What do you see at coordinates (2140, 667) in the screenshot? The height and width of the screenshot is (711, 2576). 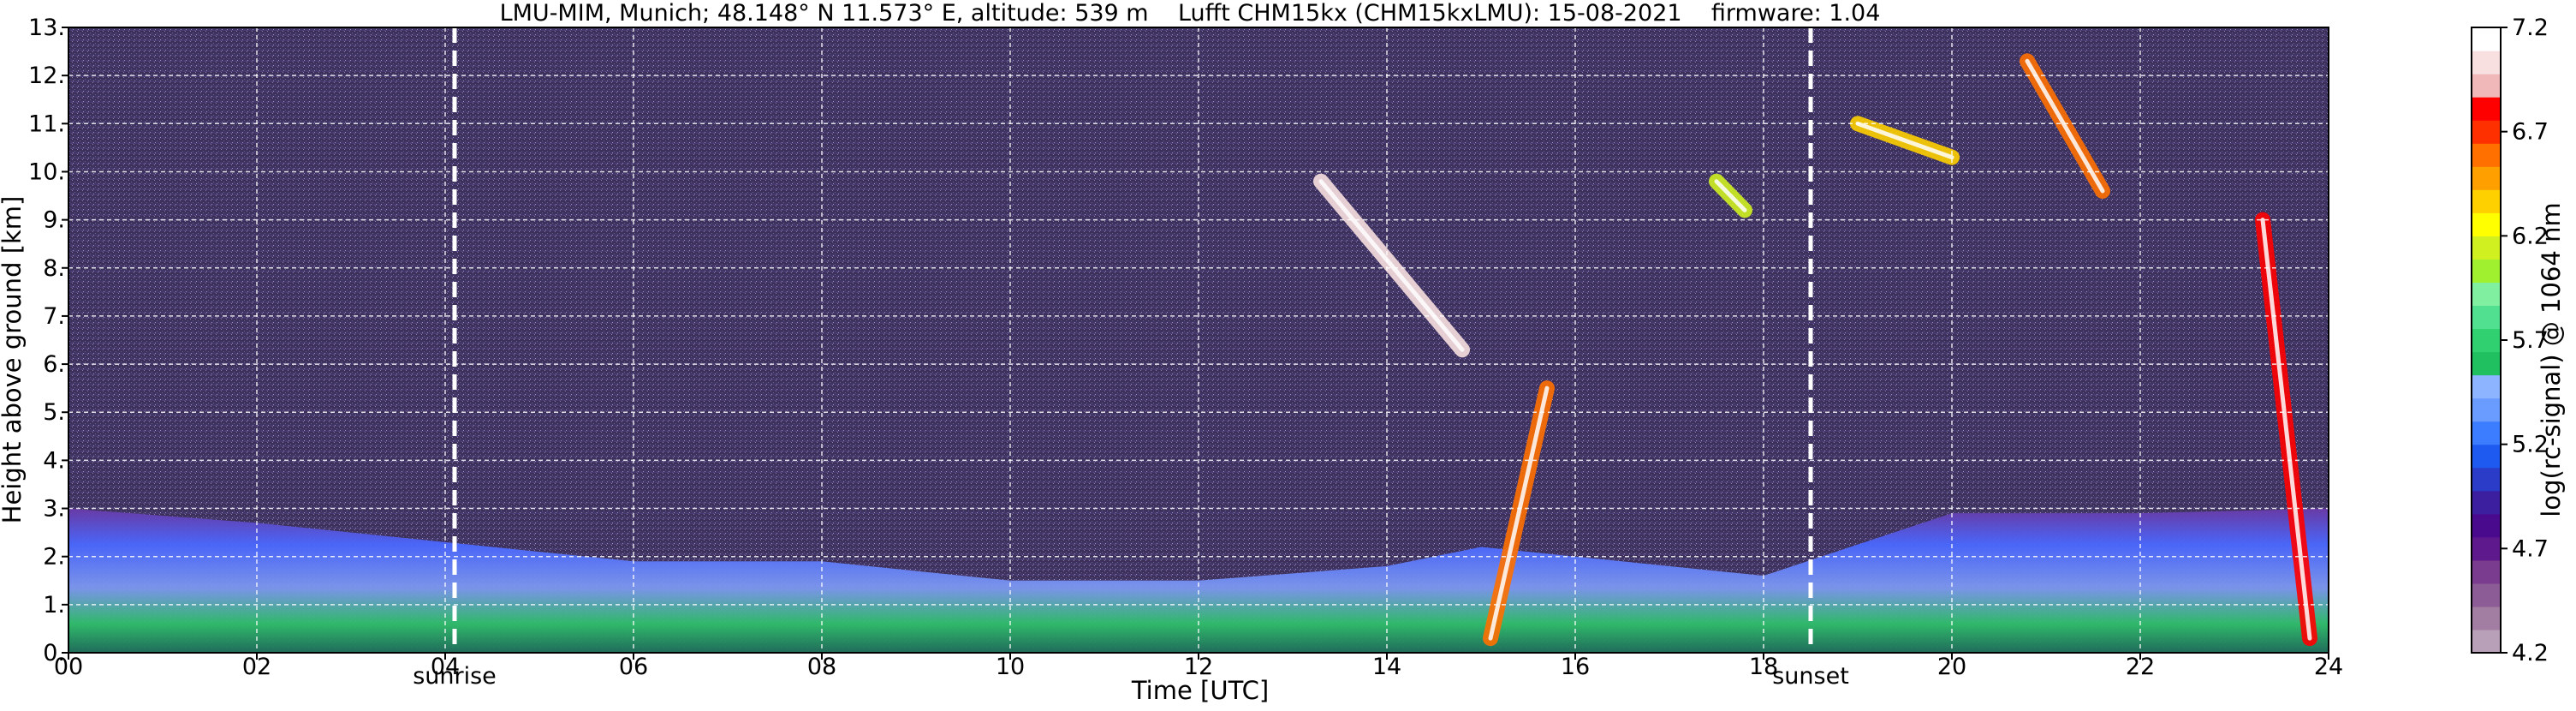 I see `x-tick-label: 22` at bounding box center [2140, 667].